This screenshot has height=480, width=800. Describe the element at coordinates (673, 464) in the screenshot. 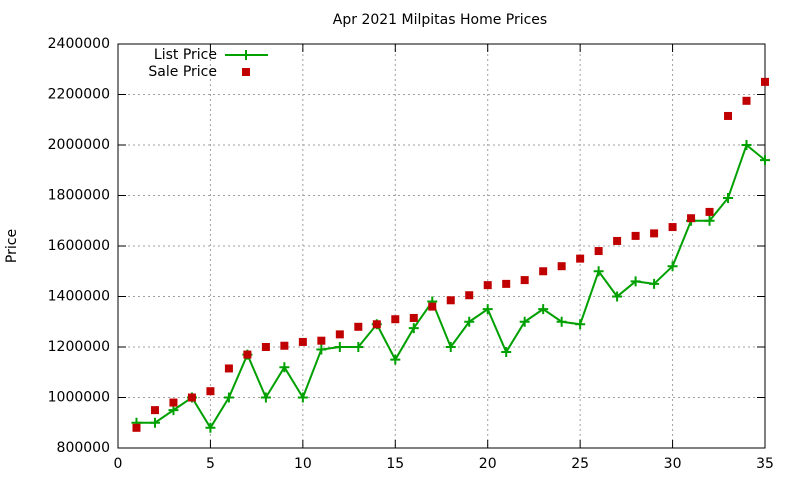

I see `x-tick-label: 30` at that location.